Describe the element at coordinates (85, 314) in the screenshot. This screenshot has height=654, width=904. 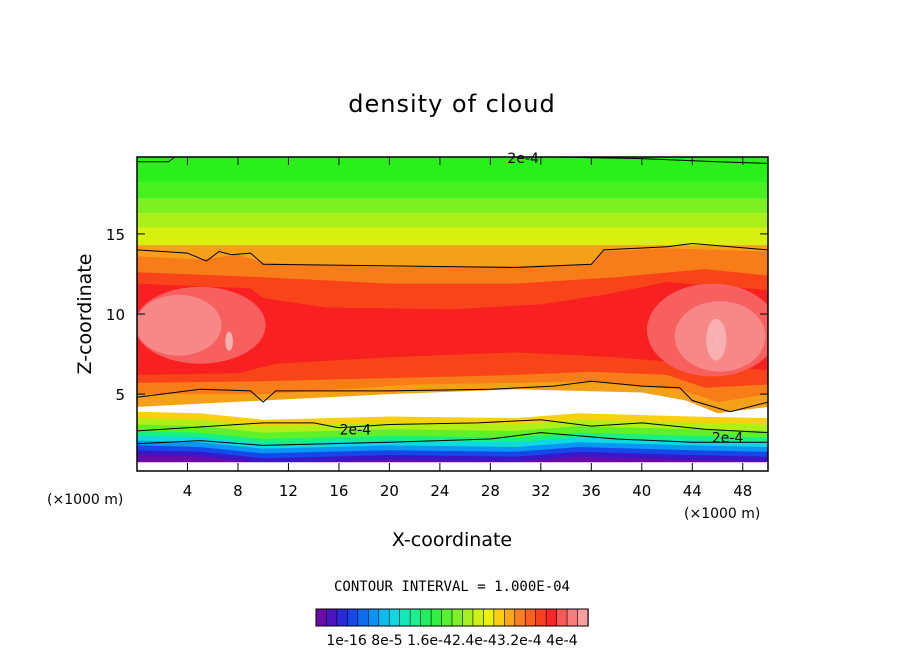
I see `y-axis-title: Z-coordinate` at that location.